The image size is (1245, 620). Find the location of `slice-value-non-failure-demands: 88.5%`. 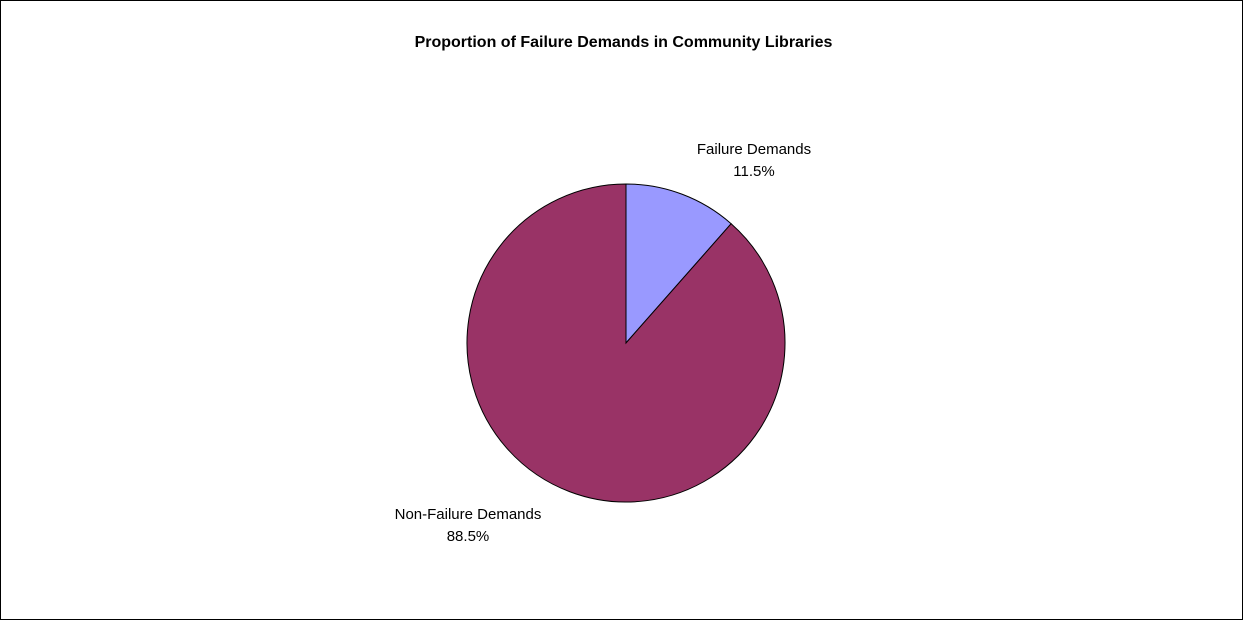

slice-value-non-failure-demands: 88.5% is located at coordinates (468, 536).